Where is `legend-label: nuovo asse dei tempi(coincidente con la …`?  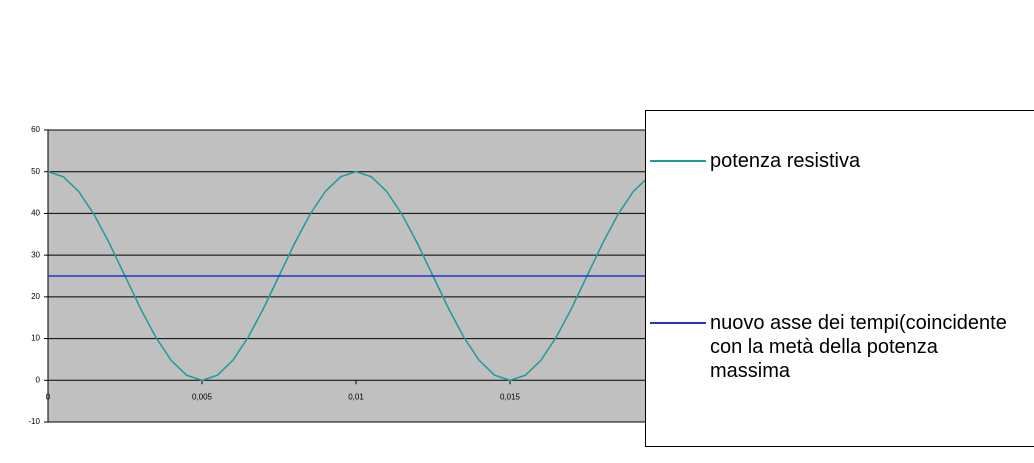
legend-label: nuovo asse dei tempi(coincidente con la … is located at coordinates (858, 347).